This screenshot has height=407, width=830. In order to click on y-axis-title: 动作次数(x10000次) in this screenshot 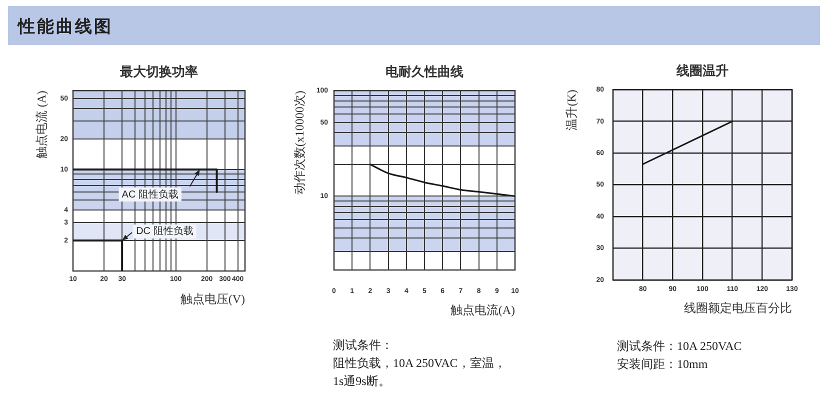, I will do `click(299, 142)`.